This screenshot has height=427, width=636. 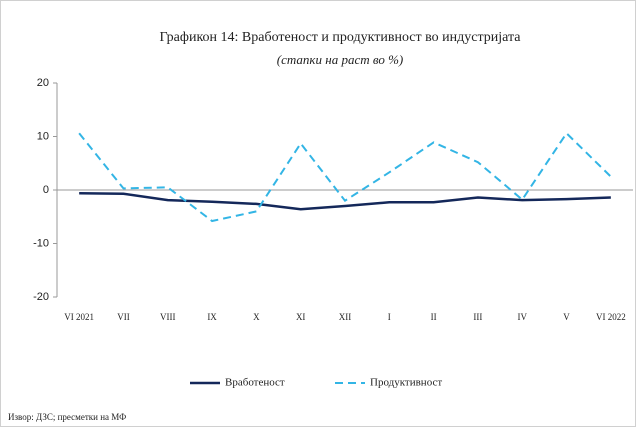 What do you see at coordinates (345, 201) in the screenshot?
I see `series-line` at bounding box center [345, 201].